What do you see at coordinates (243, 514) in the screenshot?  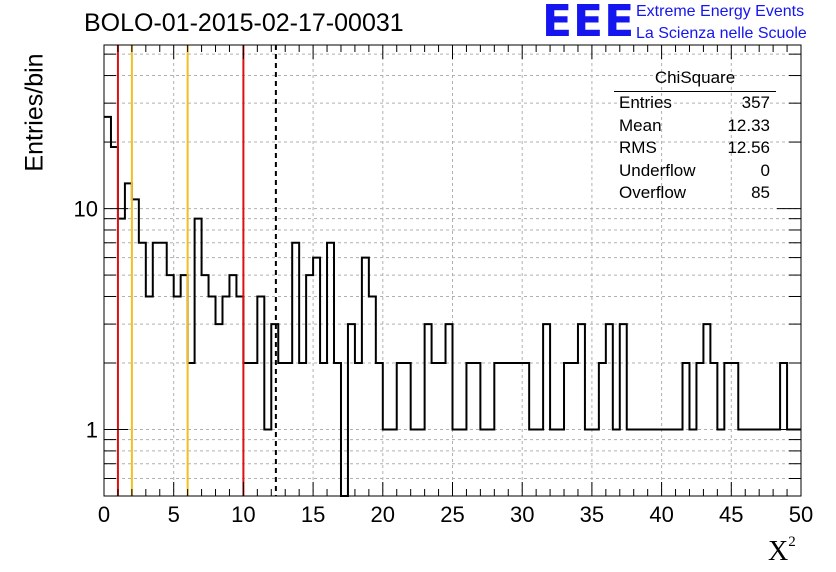 I see `x-tick-label: 10` at bounding box center [243, 514].